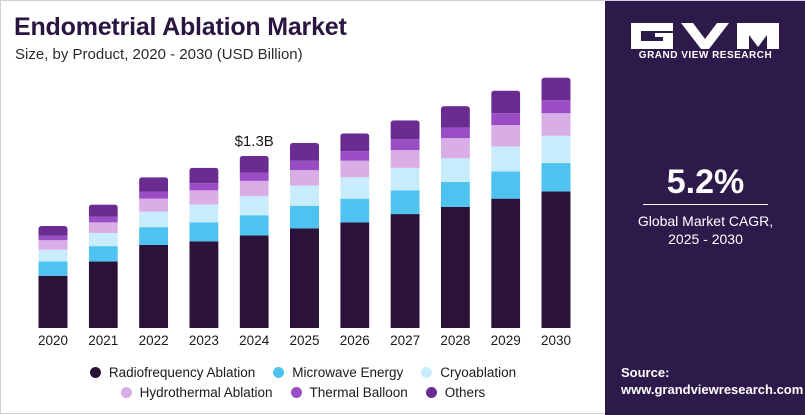 The width and height of the screenshot is (805, 415). Describe the element at coordinates (204, 187) in the screenshot. I see `bar-segment-thermal-balloon-2023` at that location.